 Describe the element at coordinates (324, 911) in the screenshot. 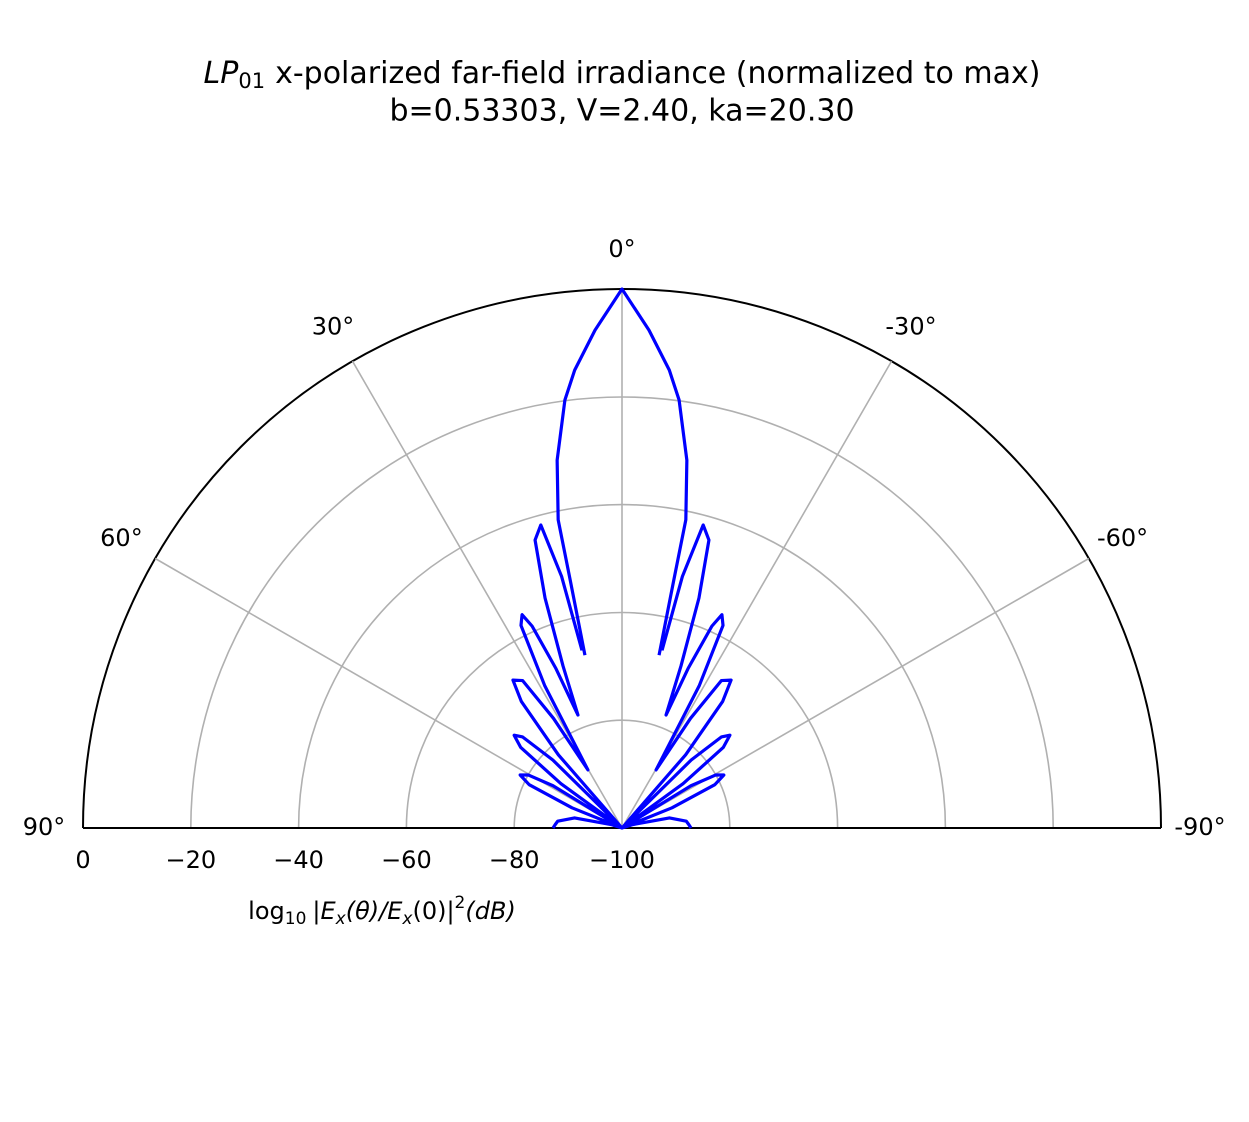

I see `radial-label-part: |E` at that location.